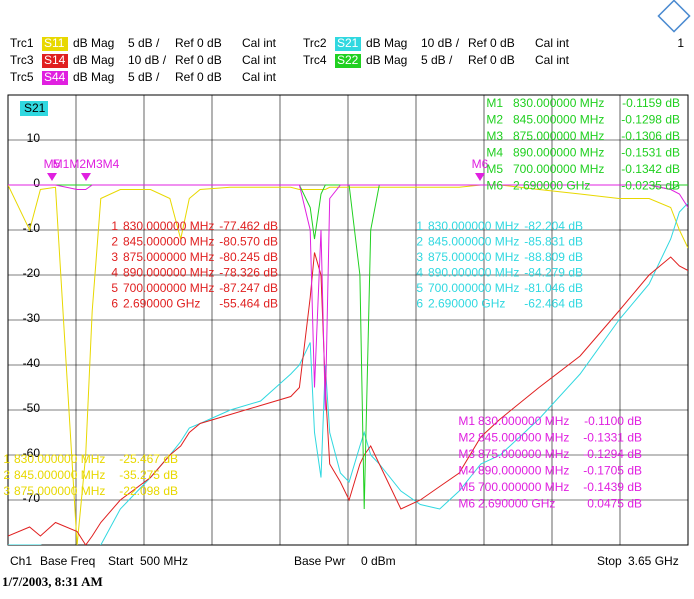 This screenshot has height=599, width=694. Describe the element at coordinates (315, 43) in the screenshot. I see `trace-id: Trc2` at that location.